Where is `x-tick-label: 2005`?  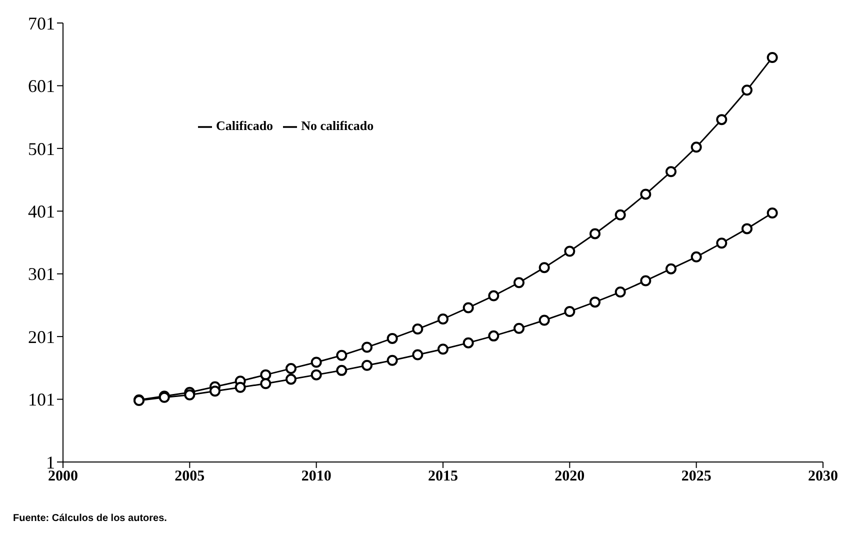
x-tick-label: 2005 is located at coordinates (189, 476).